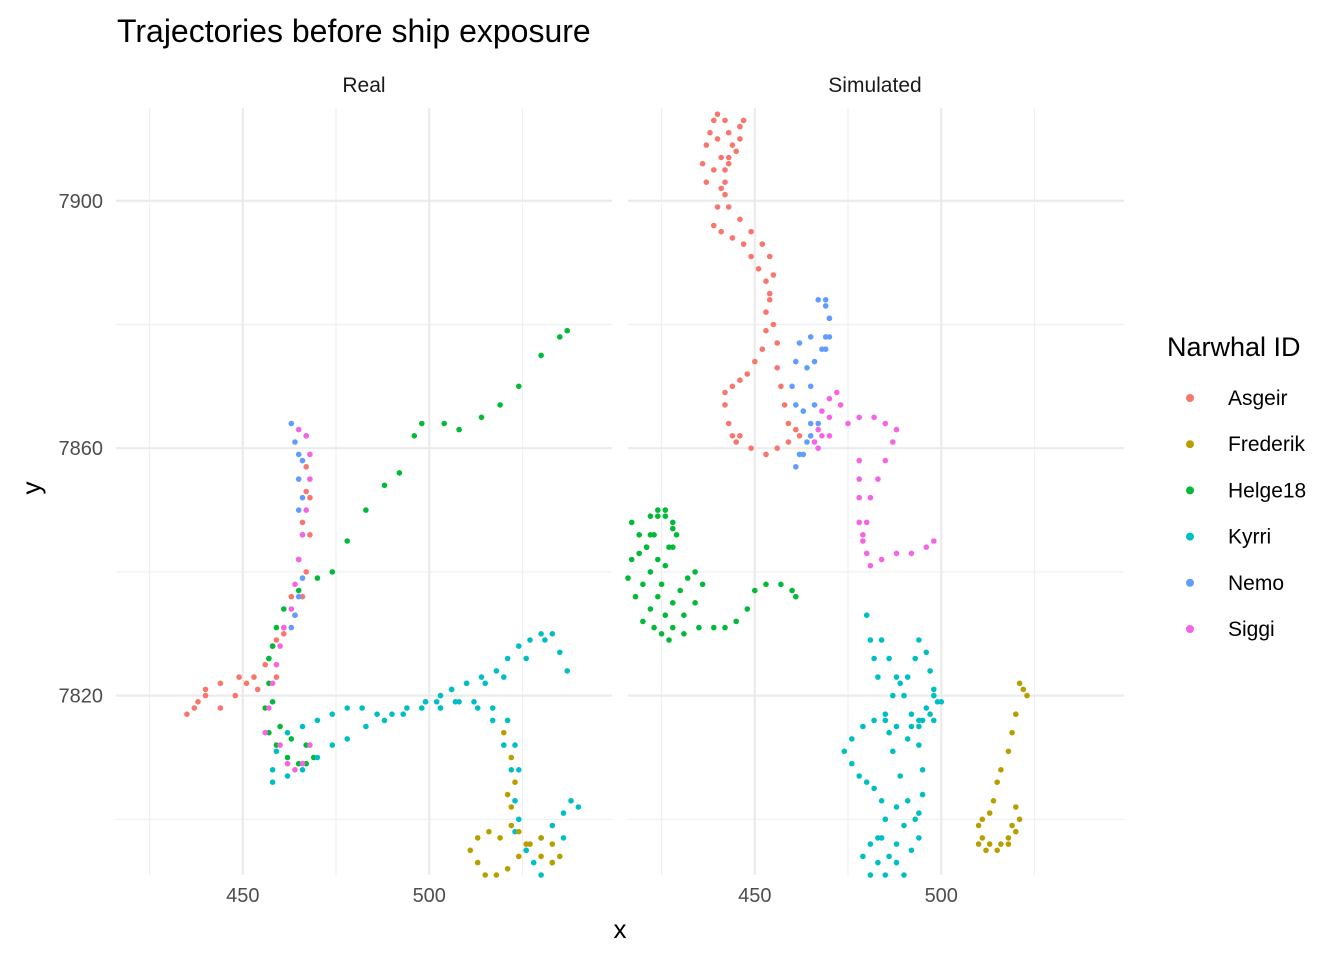  I want to click on series-asgeir-simulated, so click(751, 284).